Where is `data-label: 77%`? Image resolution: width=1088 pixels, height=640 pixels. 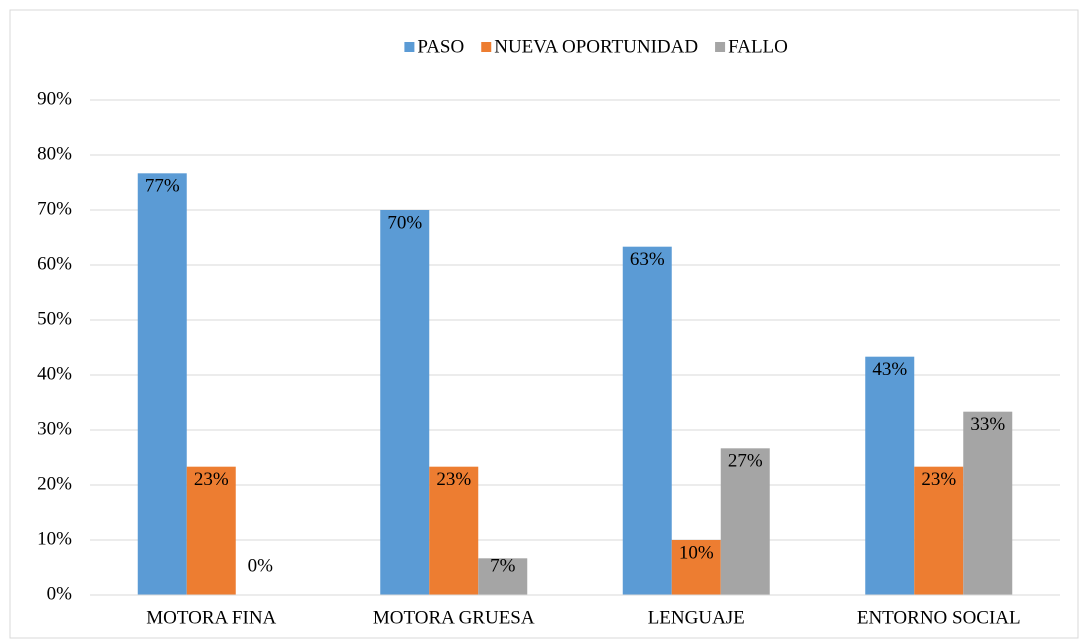 data-label: 77% is located at coordinates (162, 186).